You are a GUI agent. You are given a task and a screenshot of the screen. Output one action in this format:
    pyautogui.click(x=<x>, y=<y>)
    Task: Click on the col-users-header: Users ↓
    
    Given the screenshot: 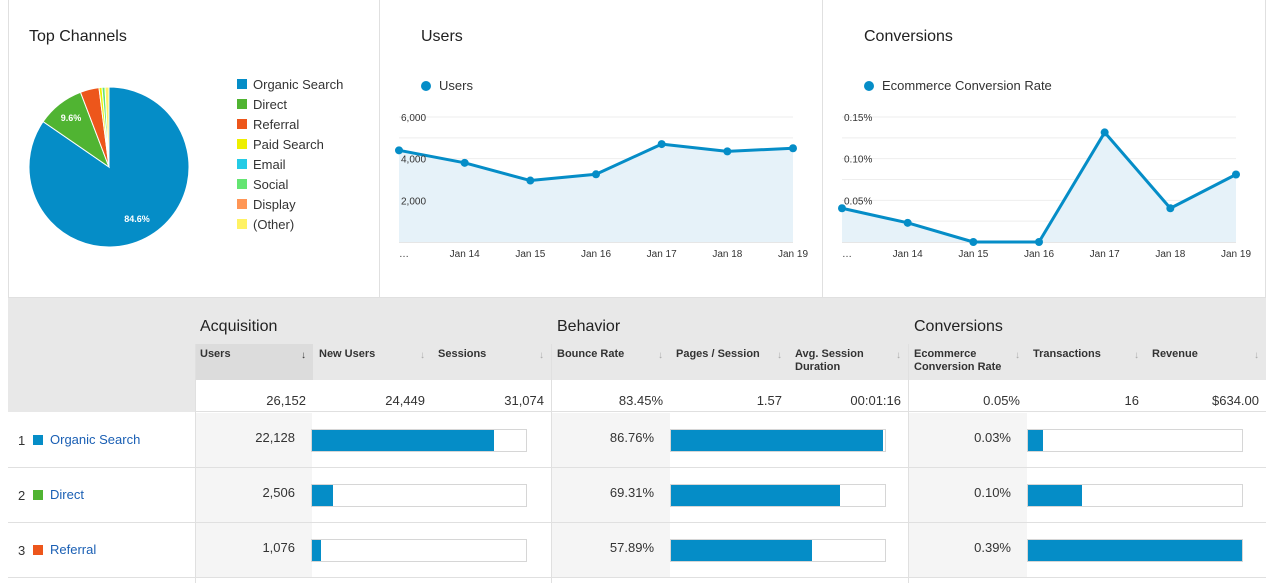 What is the action you would take?
    pyautogui.click(x=254, y=362)
    